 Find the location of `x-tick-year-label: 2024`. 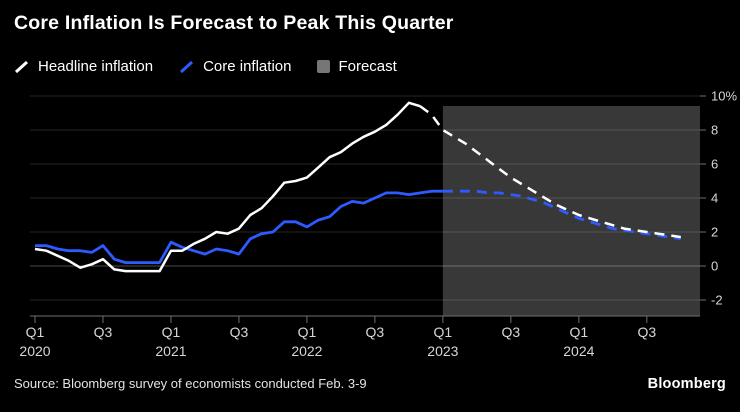

x-tick-year-label: 2024 is located at coordinates (578, 351).